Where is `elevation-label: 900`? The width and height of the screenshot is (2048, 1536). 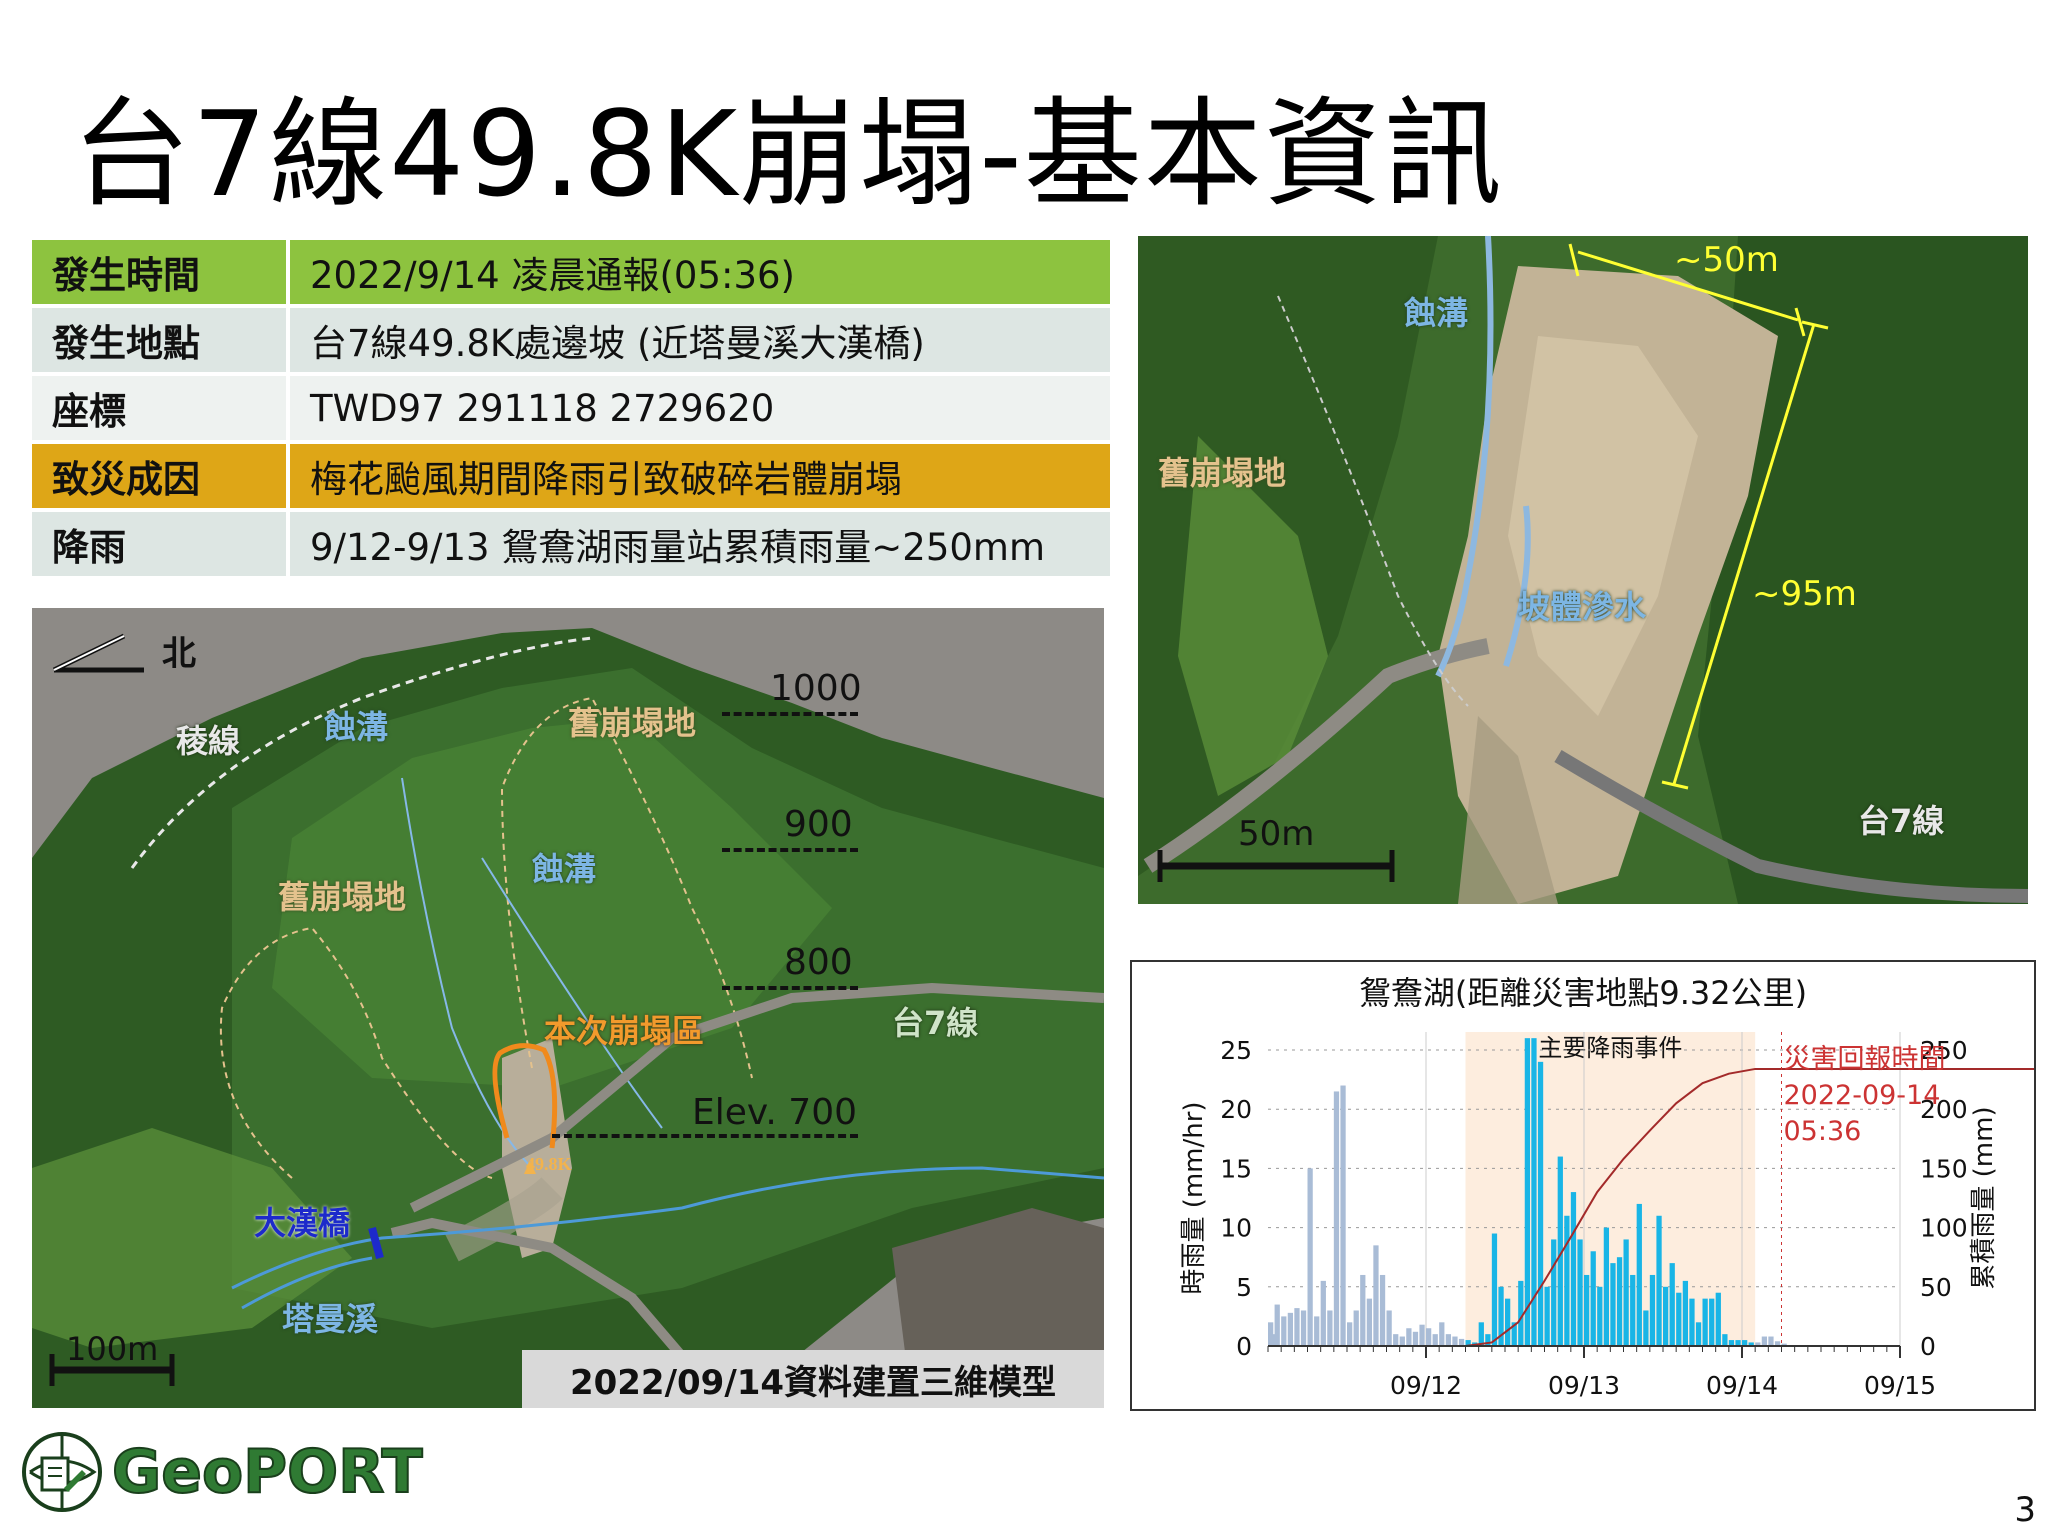 elevation-label: 900 is located at coordinates (818, 824).